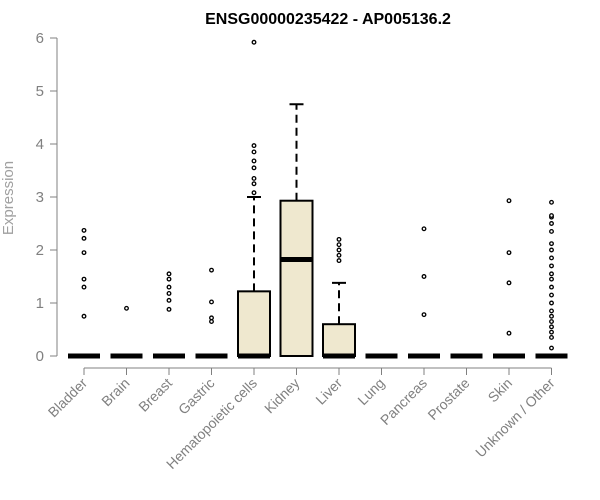 This screenshot has height=500, width=600. I want to click on x-tick-label-0: Bladder, so click(68, 398).